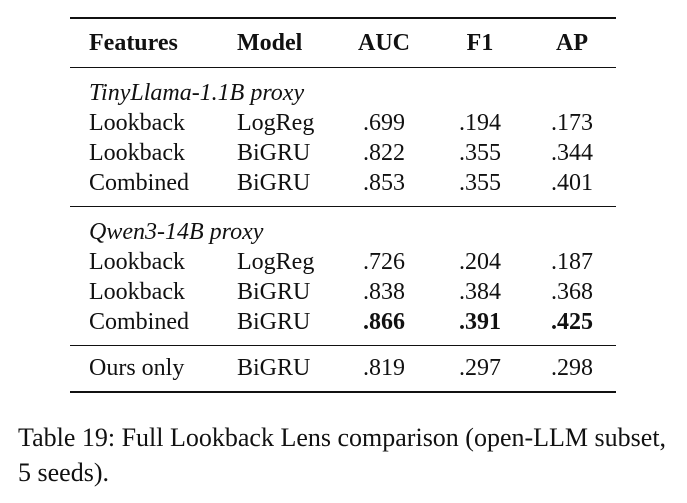 The height and width of the screenshot is (503, 687). What do you see at coordinates (480, 322) in the screenshot?
I see `cell-f1-best: .391` at bounding box center [480, 322].